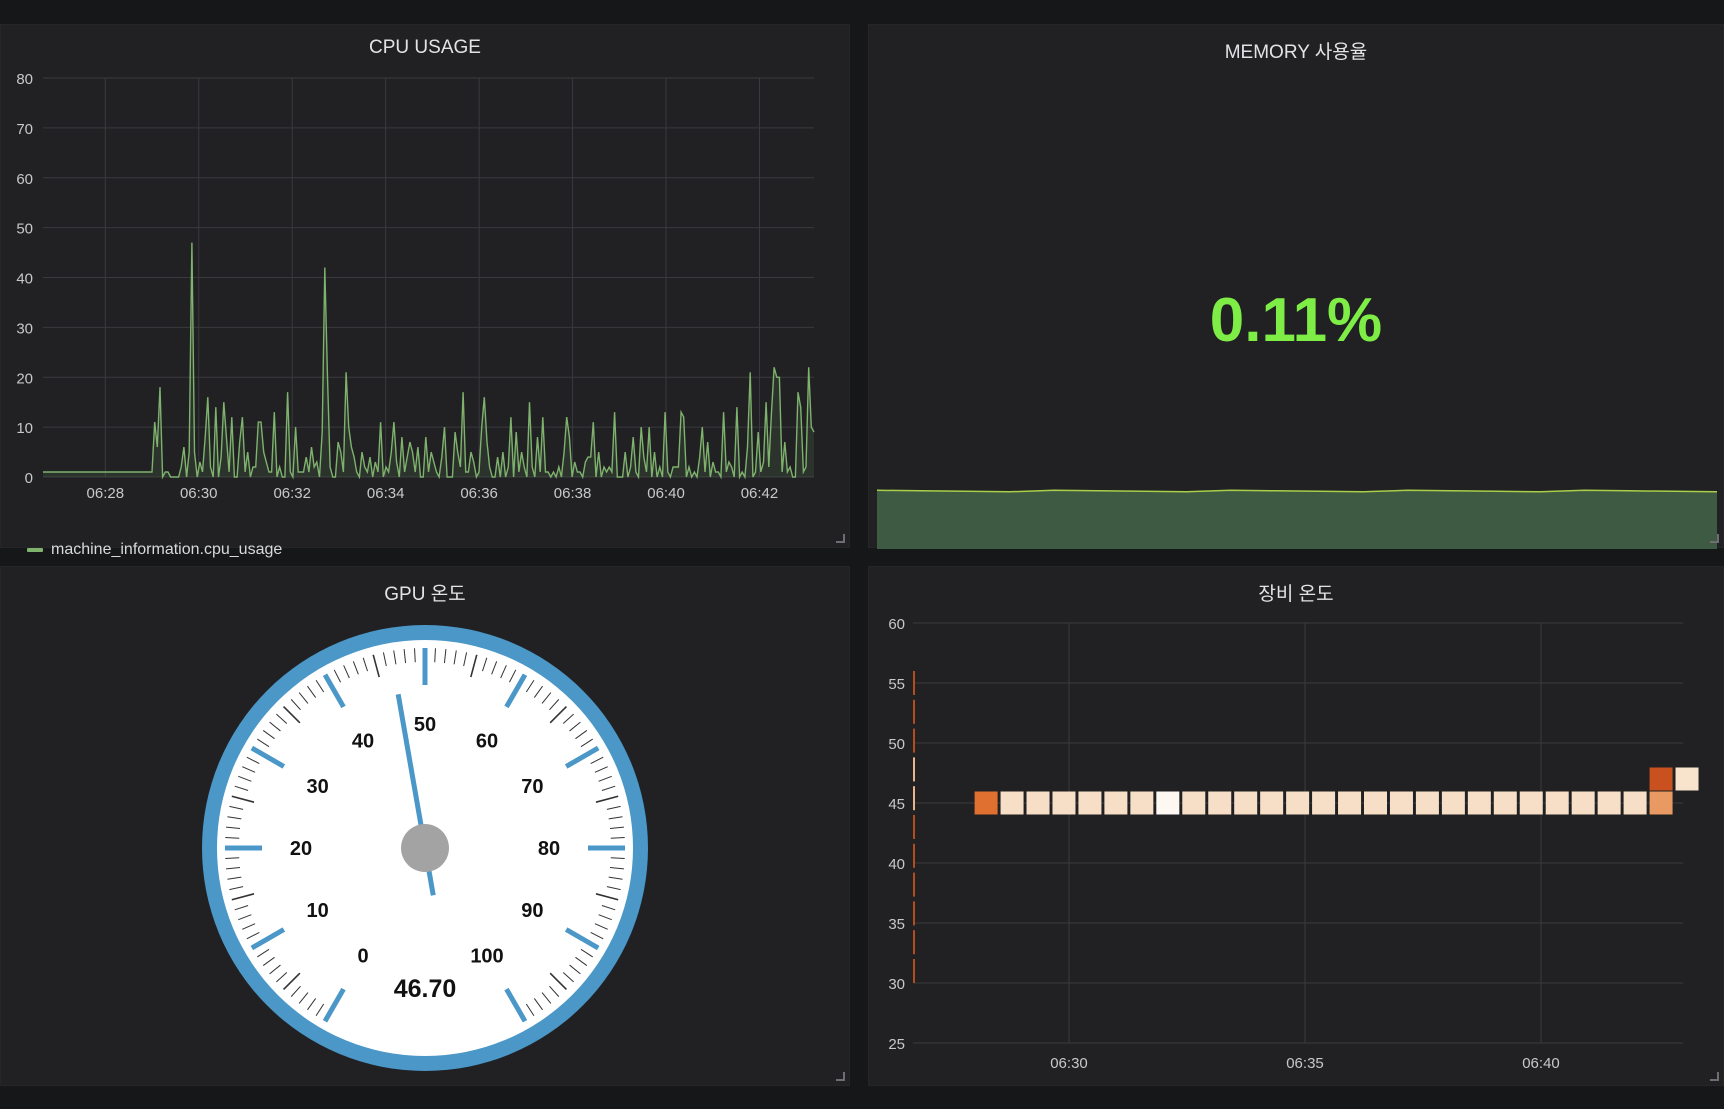 This screenshot has width=1724, height=1109. I want to click on x-tick-label: 06:35, so click(1305, 1063).